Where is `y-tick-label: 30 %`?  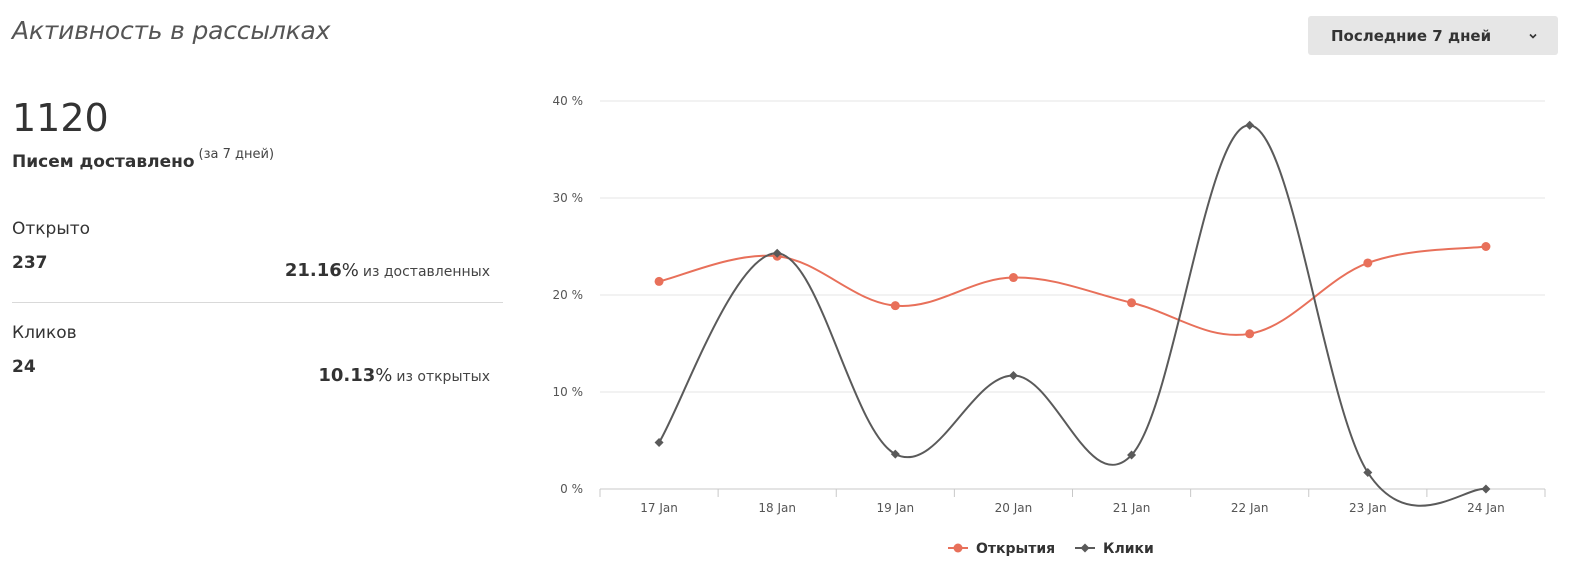 y-tick-label: 30 % is located at coordinates (568, 198).